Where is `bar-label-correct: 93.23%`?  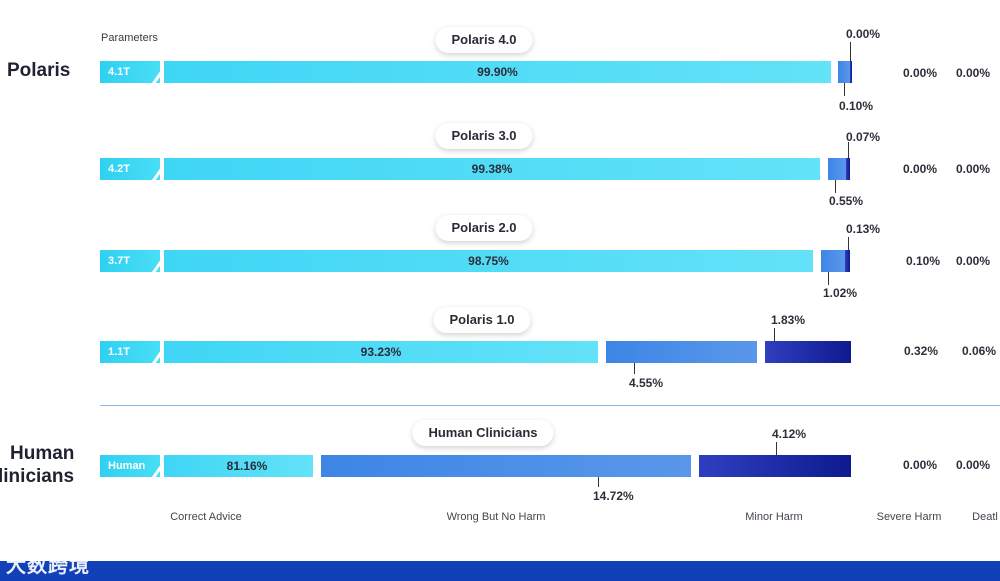 bar-label-correct: 93.23% is located at coordinates (381, 352).